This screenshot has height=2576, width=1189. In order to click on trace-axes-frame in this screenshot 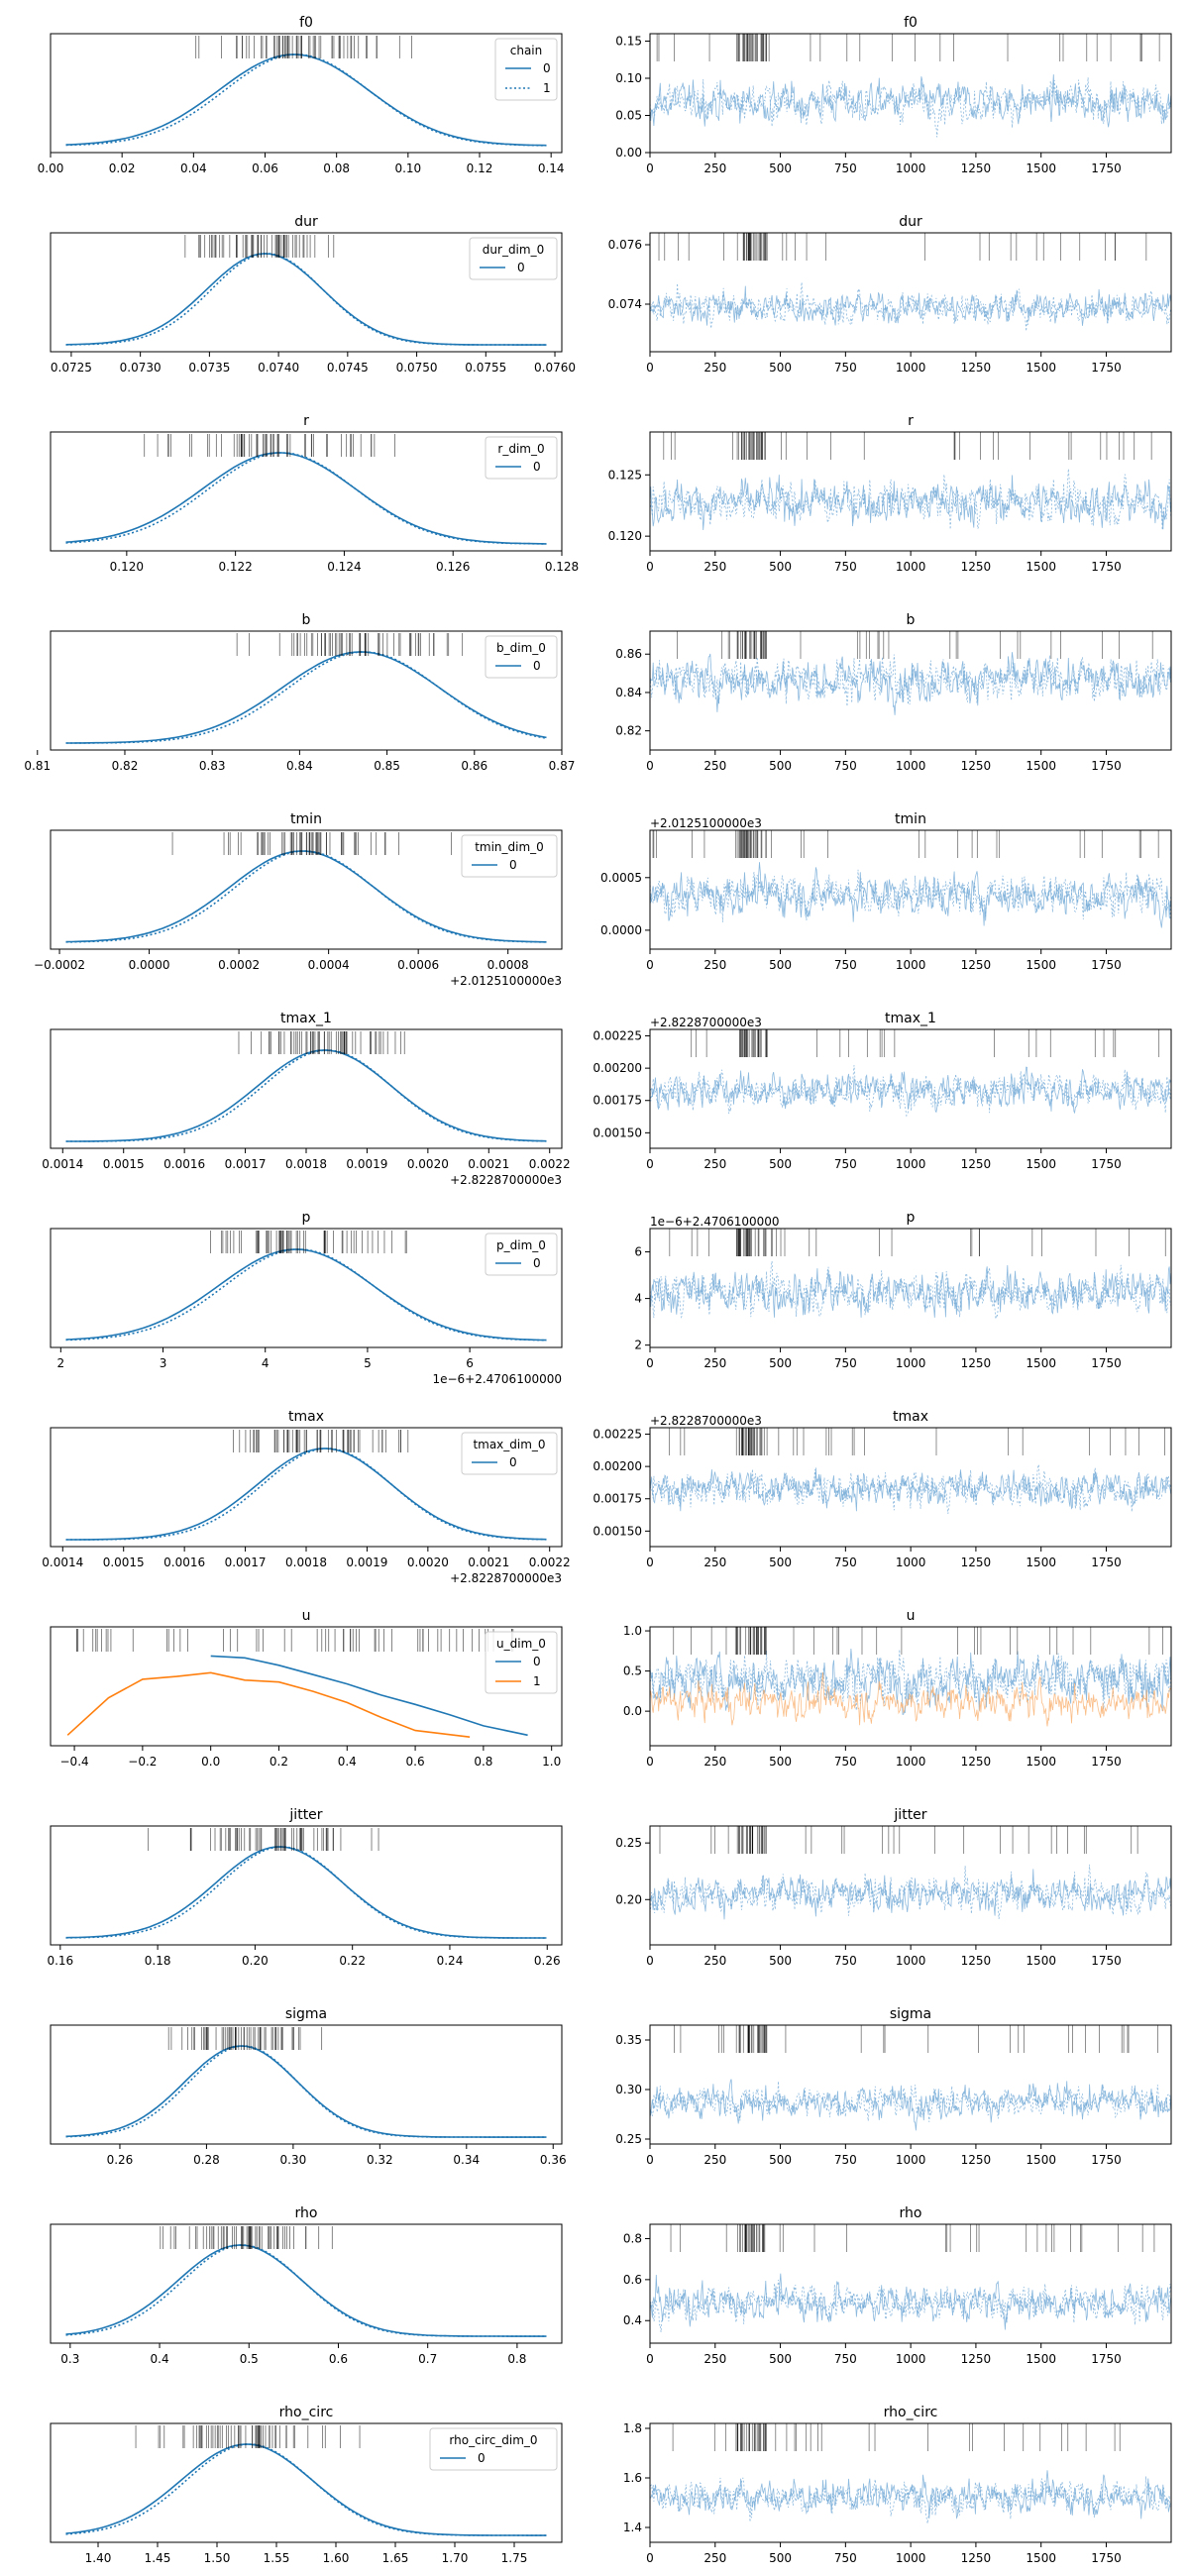, I will do `click(910, 292)`.